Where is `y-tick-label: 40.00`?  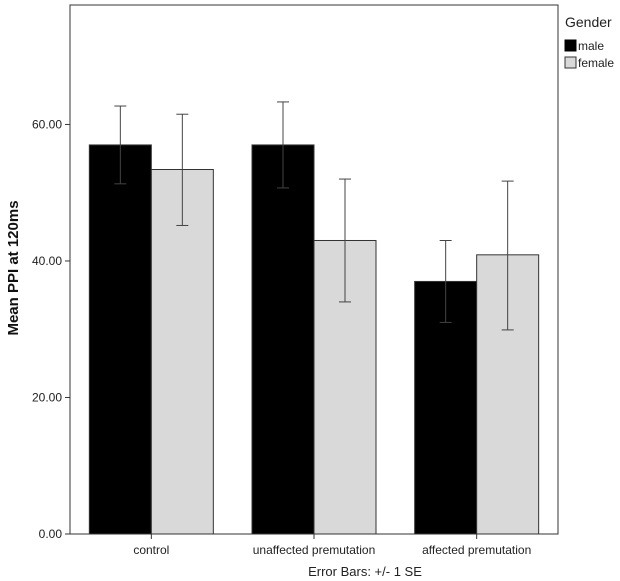 y-tick-label: 40.00 is located at coordinates (47, 261).